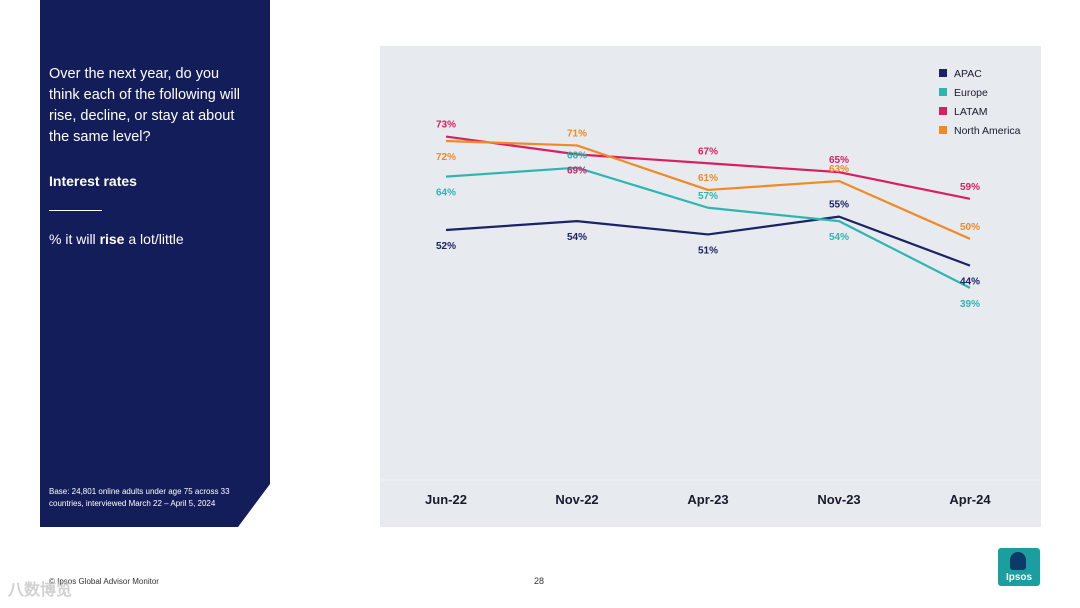 Image resolution: width=1080 pixels, height=608 pixels. What do you see at coordinates (577, 133) in the screenshot?
I see `data-label-north-america: 71%` at bounding box center [577, 133].